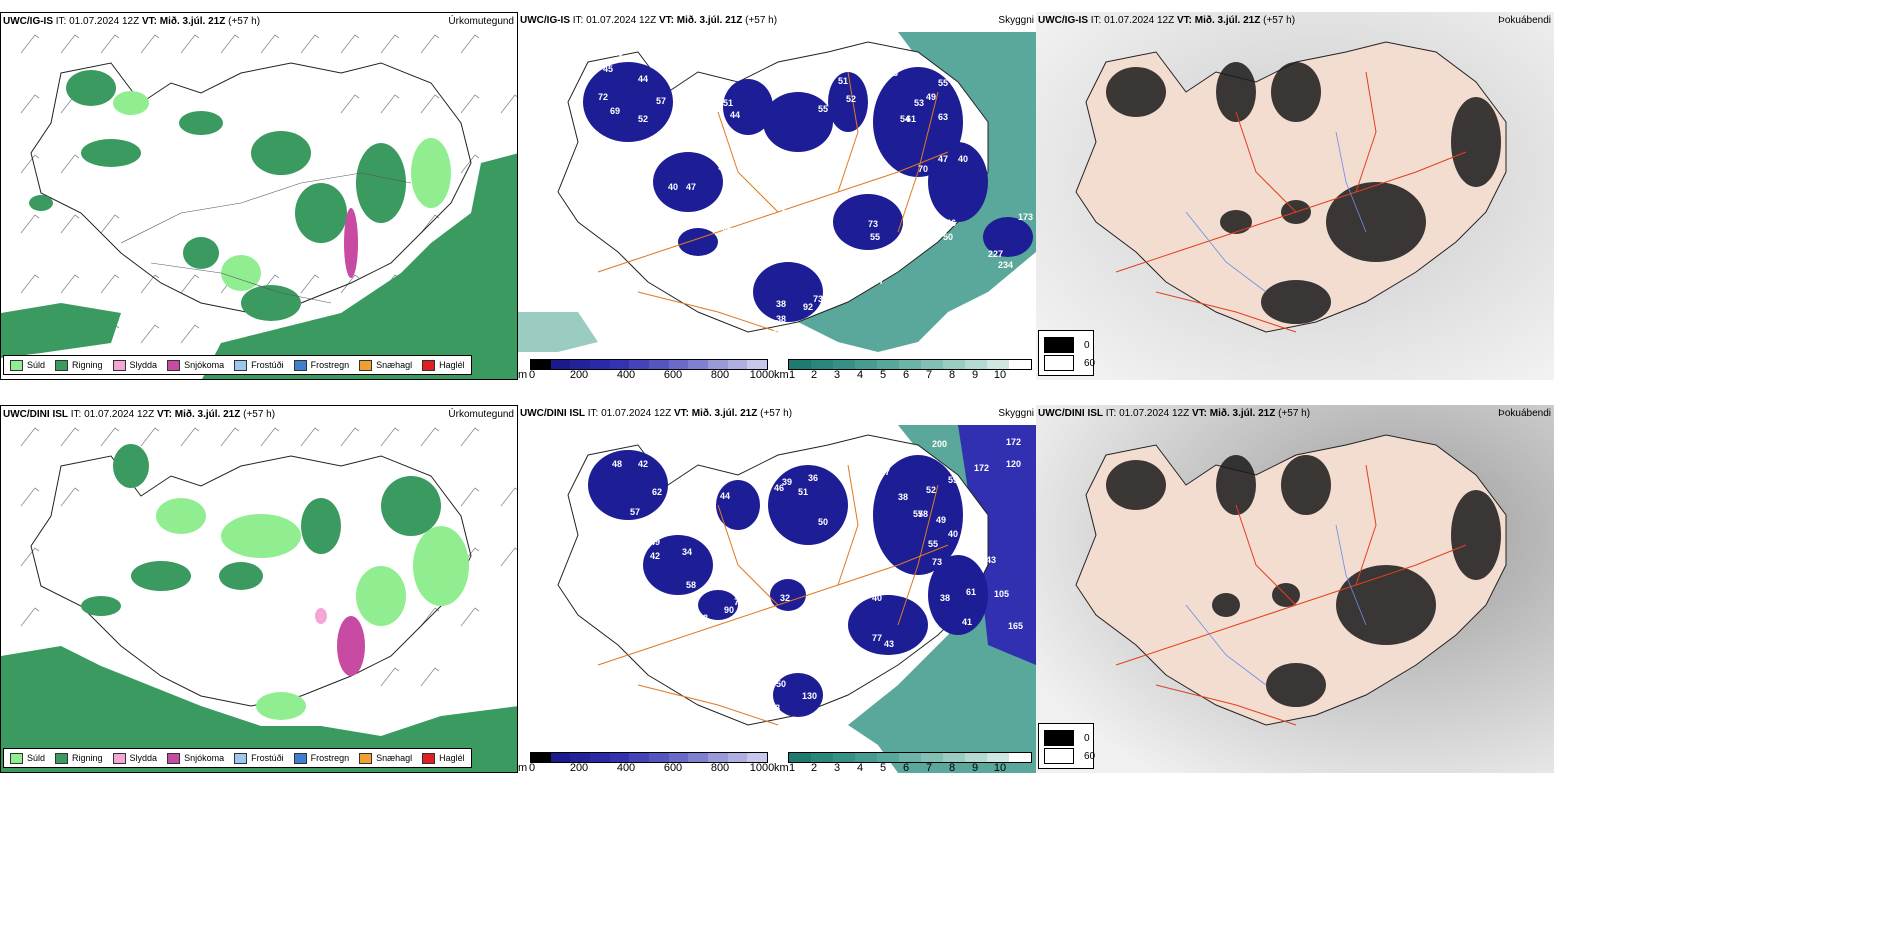  Describe the element at coordinates (971, 592) in the screenshot. I see `cloud-base-bottom-label: 61` at that location.